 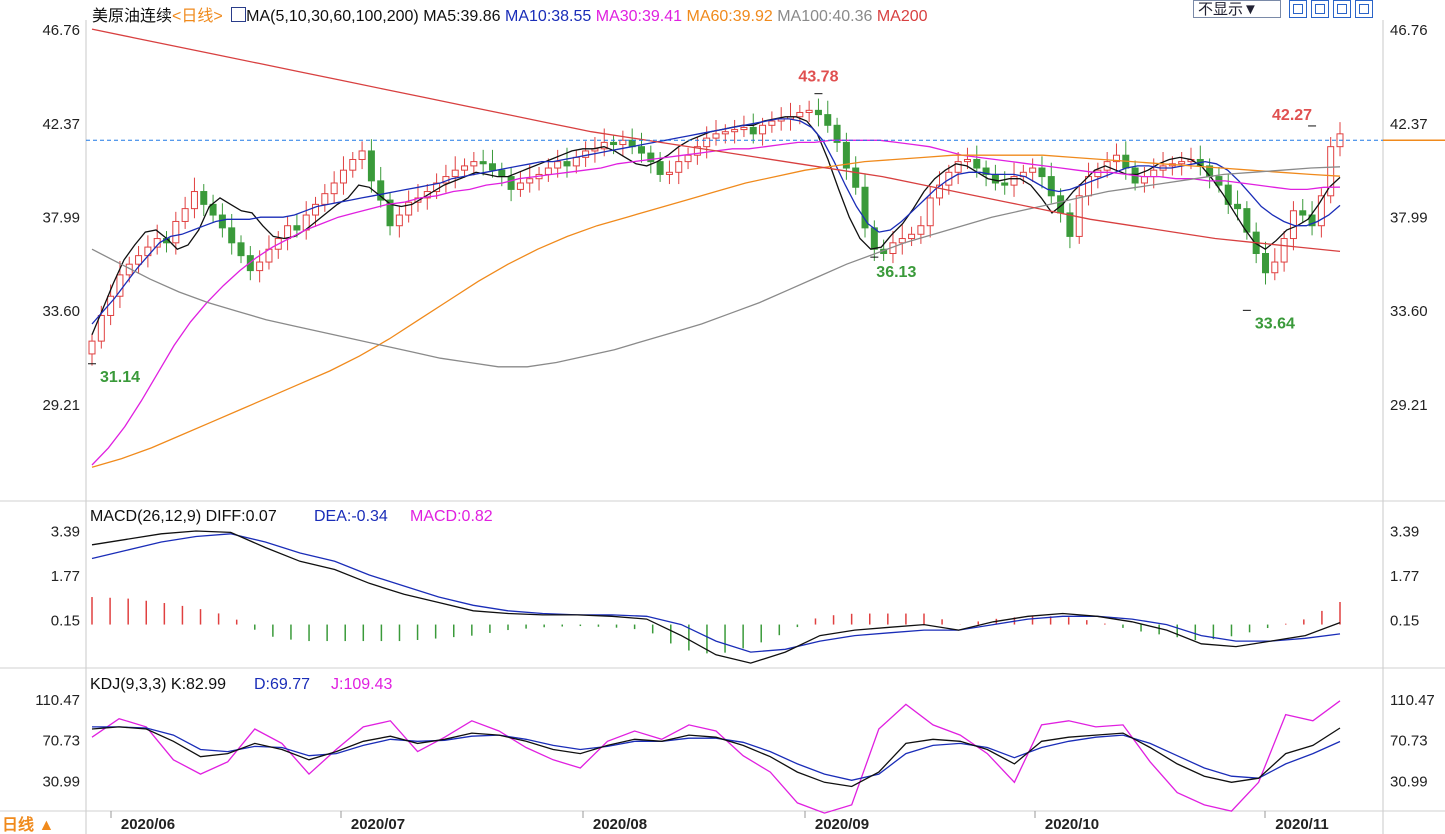 I want to click on macd-diff-line, so click(x=716, y=597).